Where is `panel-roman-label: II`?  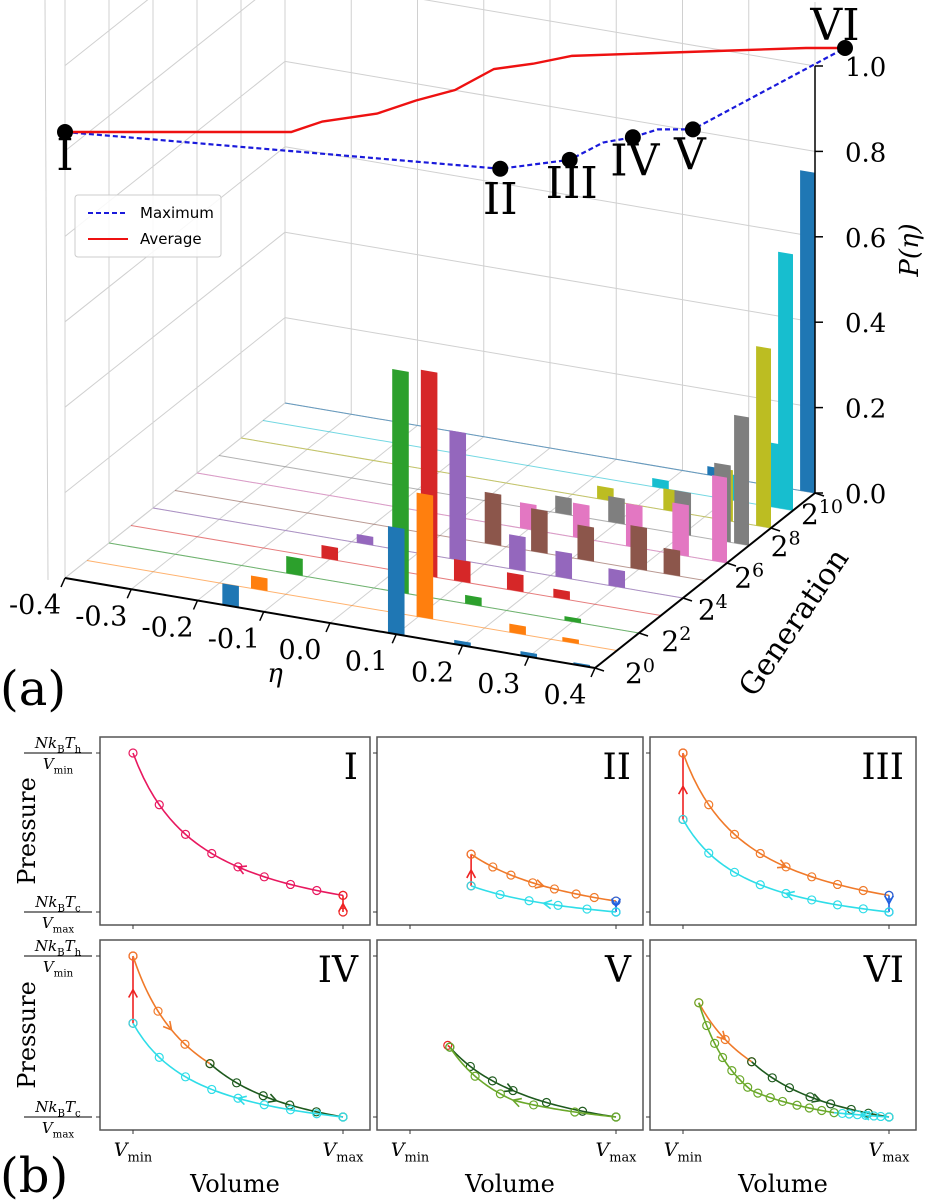
panel-roman-label: II is located at coordinates (617, 767).